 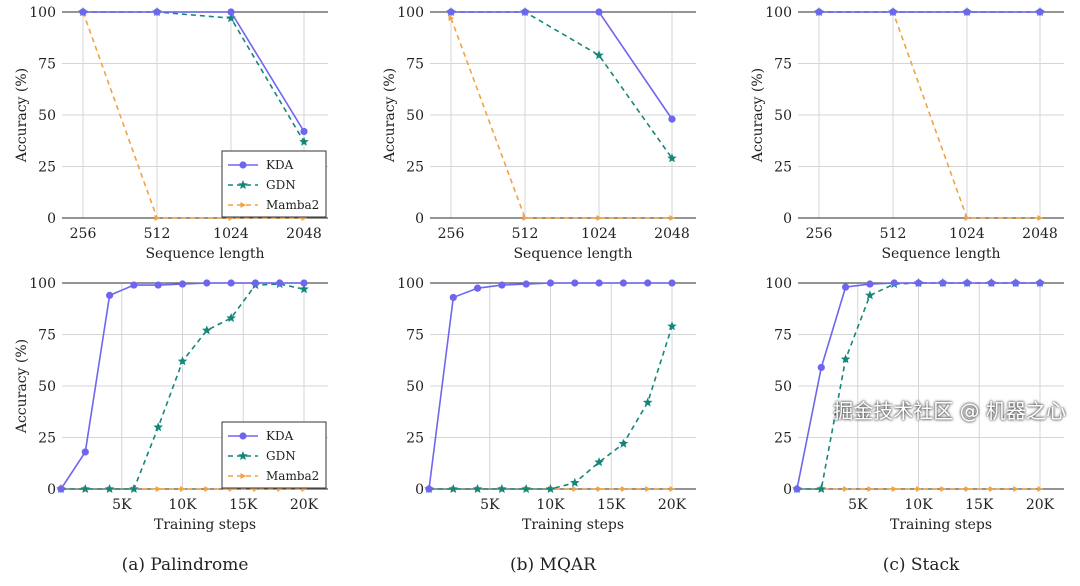 I want to click on legend-label-gdn: GDN, so click(x=281, y=456).